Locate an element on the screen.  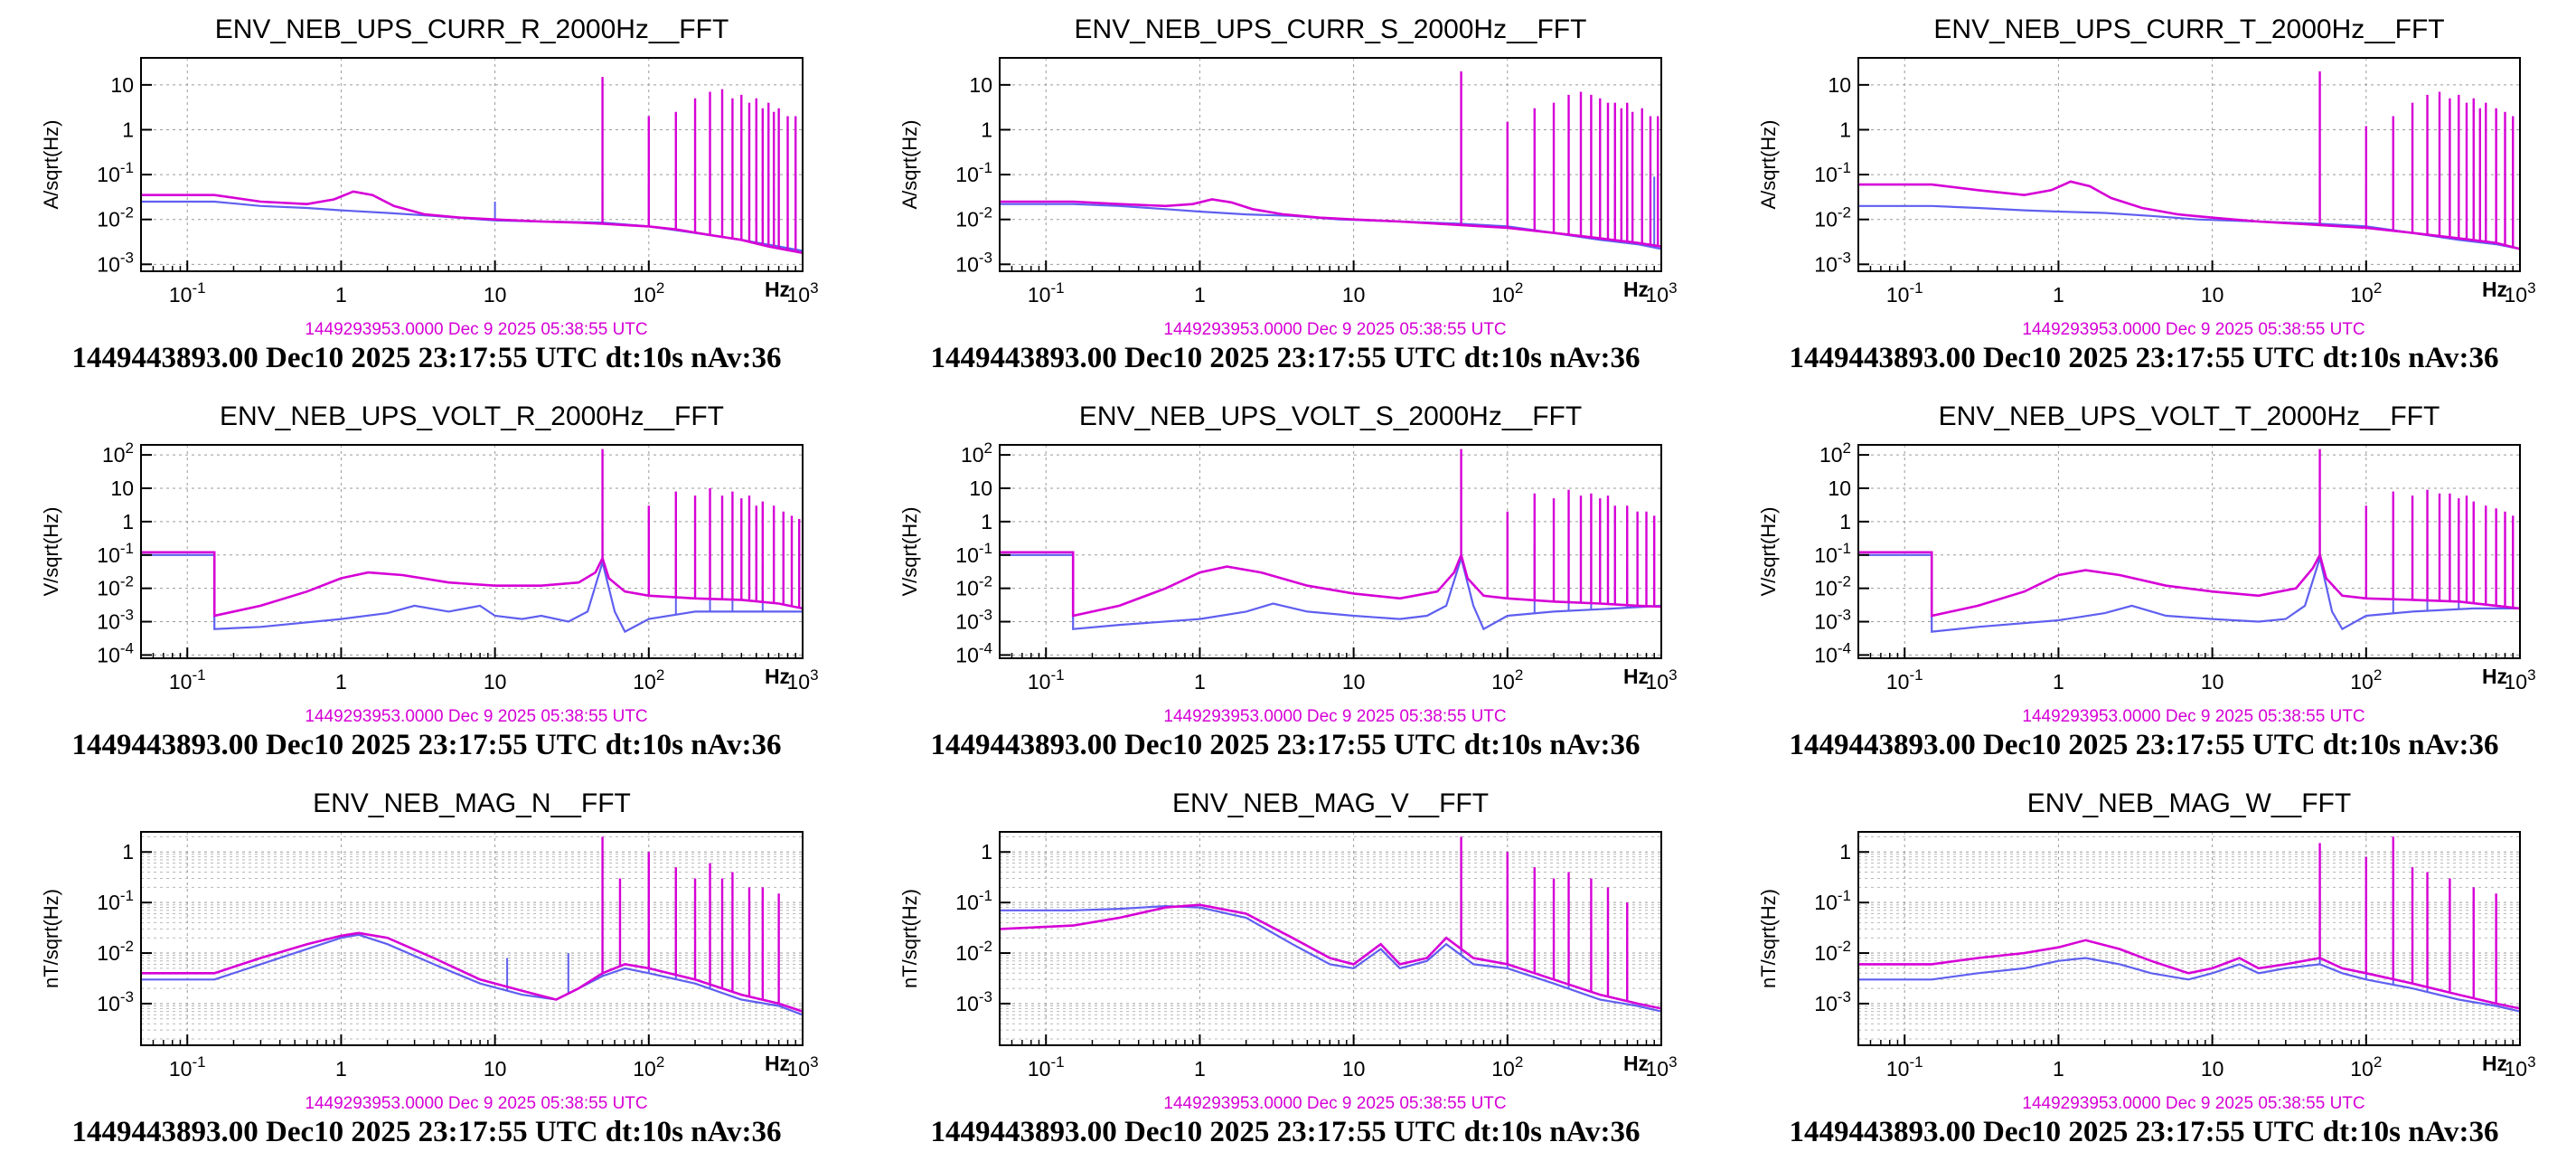
plot-title: ENV_NEB_MAG_N__FFT is located at coordinates (472, 803).